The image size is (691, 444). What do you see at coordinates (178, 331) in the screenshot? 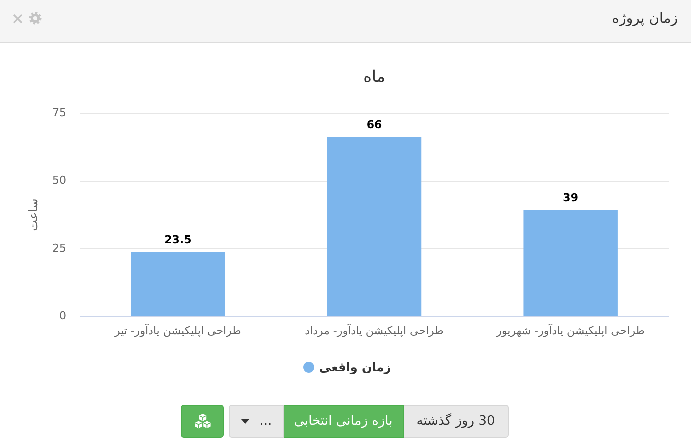
I see `x-tick-label: طراحی اپلیکیشن یادآور- تیر` at bounding box center [178, 331].